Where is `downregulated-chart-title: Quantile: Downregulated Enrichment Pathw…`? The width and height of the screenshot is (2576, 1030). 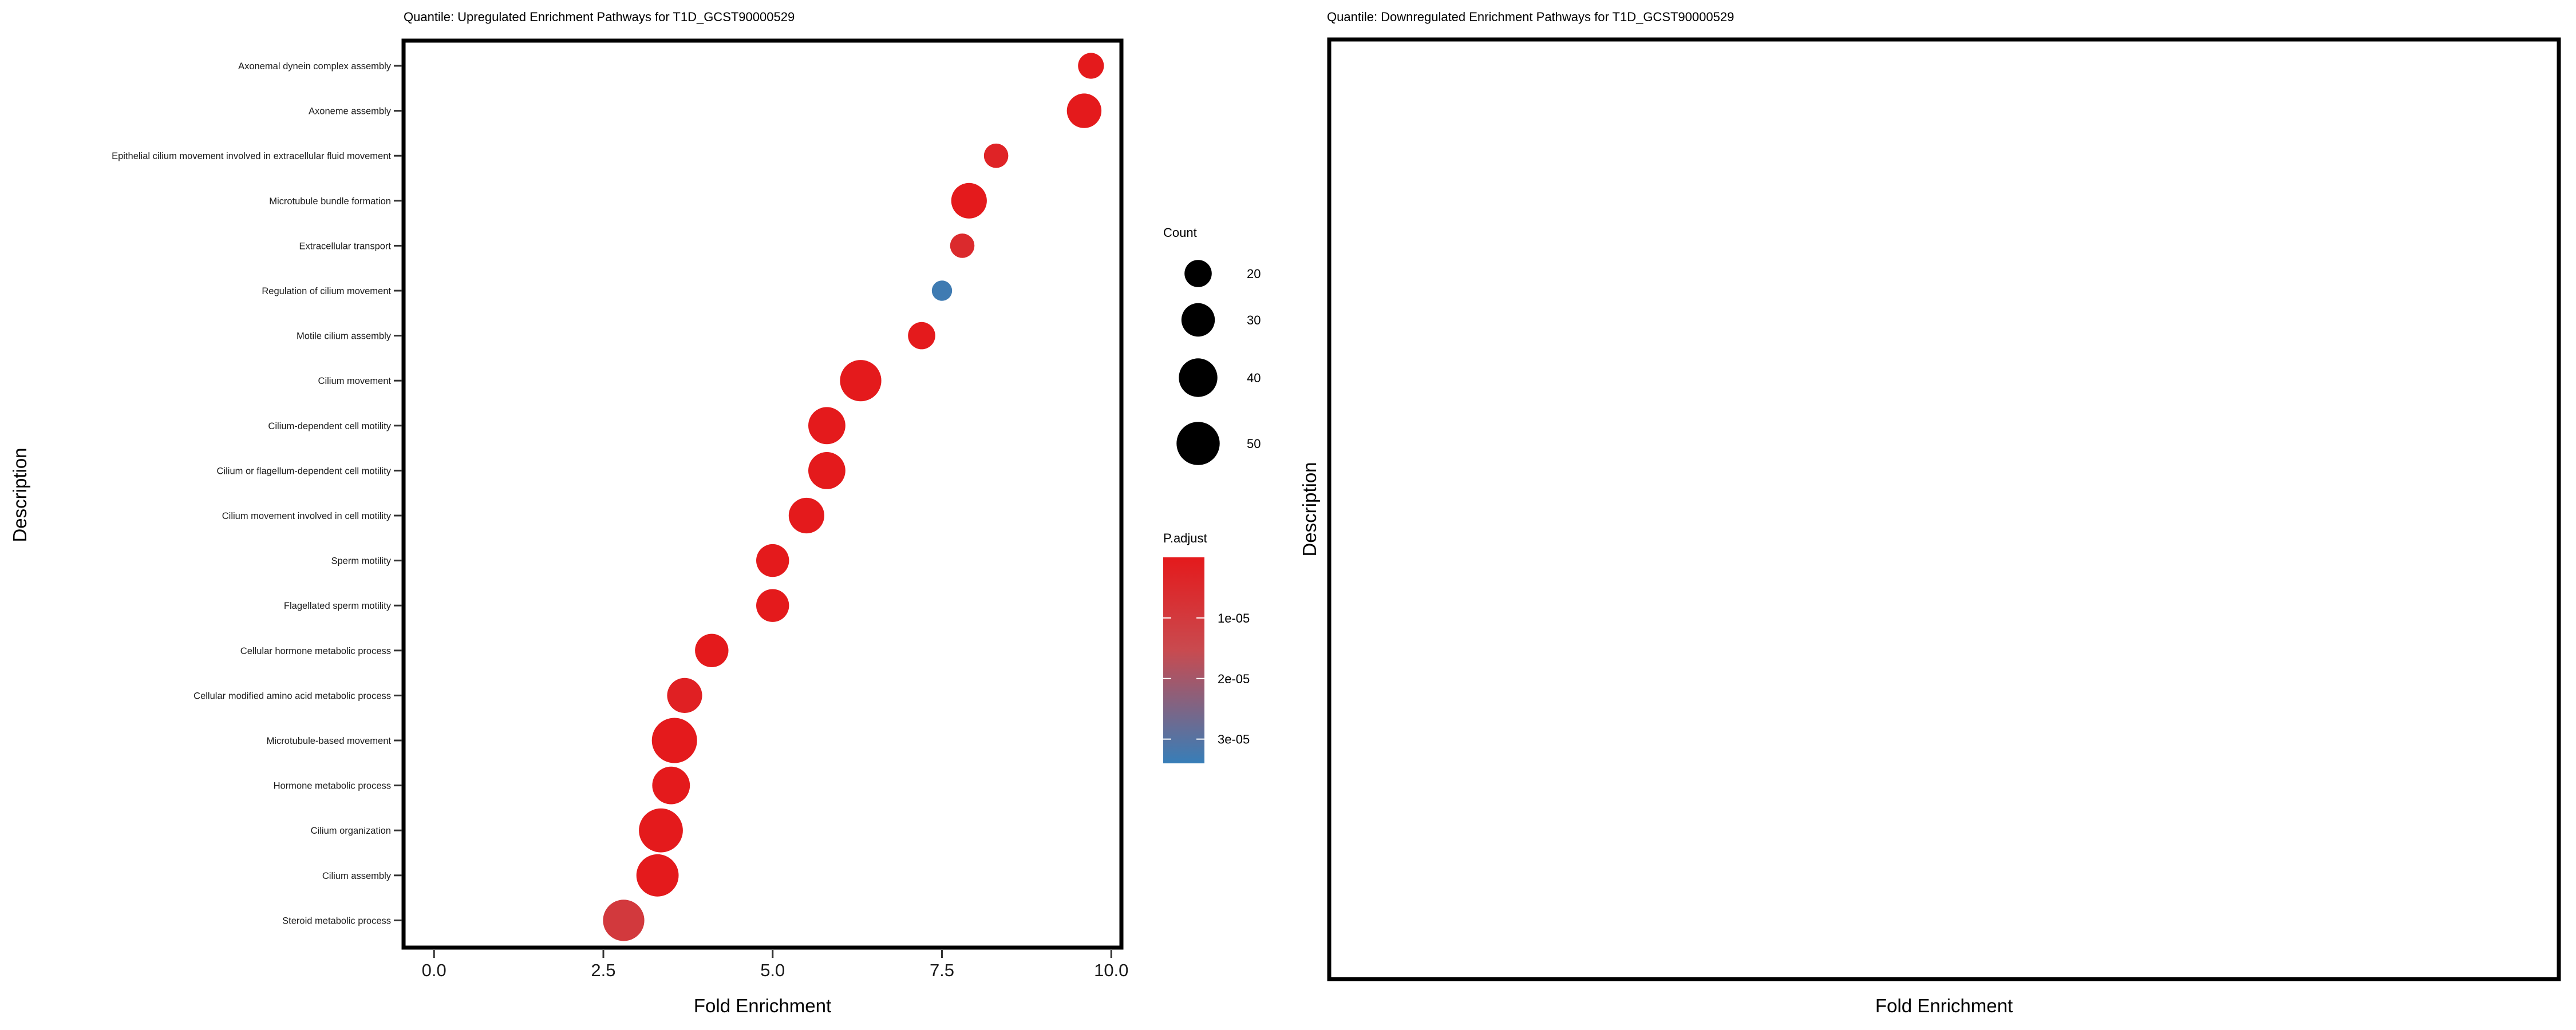 downregulated-chart-title: Quantile: Downregulated Enrichment Pathw… is located at coordinates (1530, 17).